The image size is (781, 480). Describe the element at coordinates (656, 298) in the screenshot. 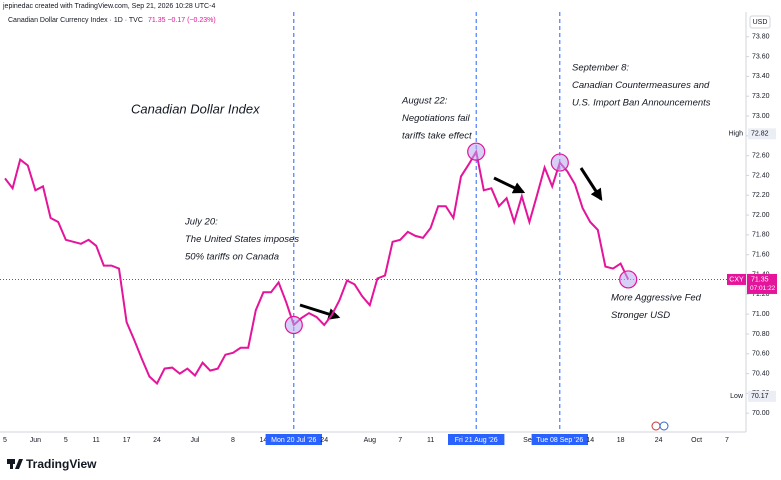

I see `annotation: More Aggressive Fed` at that location.